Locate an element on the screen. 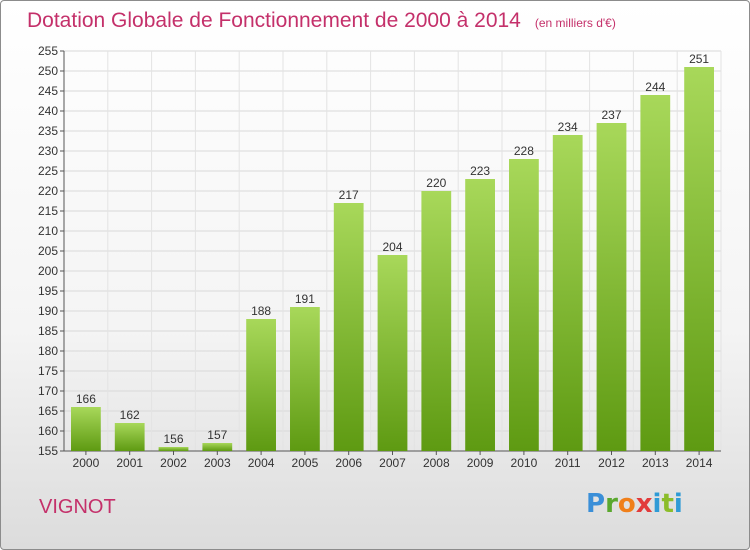  bar-2001 is located at coordinates (129, 437).